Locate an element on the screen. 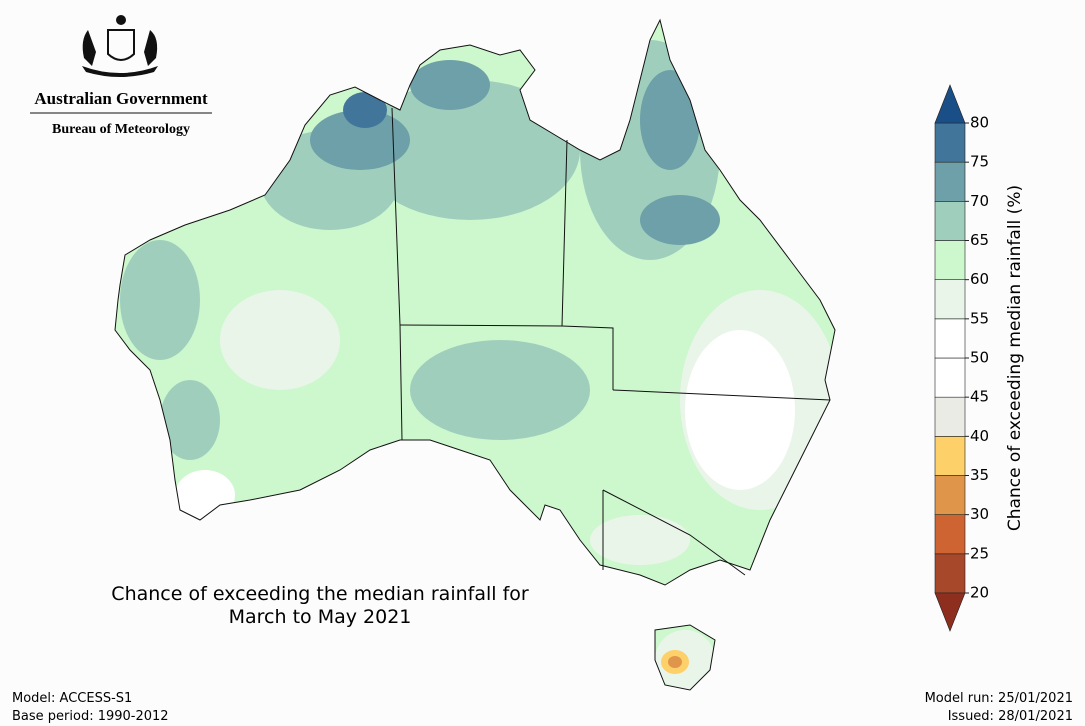 This screenshot has width=1085, height=726. colorbar-tick-label: 80 is located at coordinates (979, 123).